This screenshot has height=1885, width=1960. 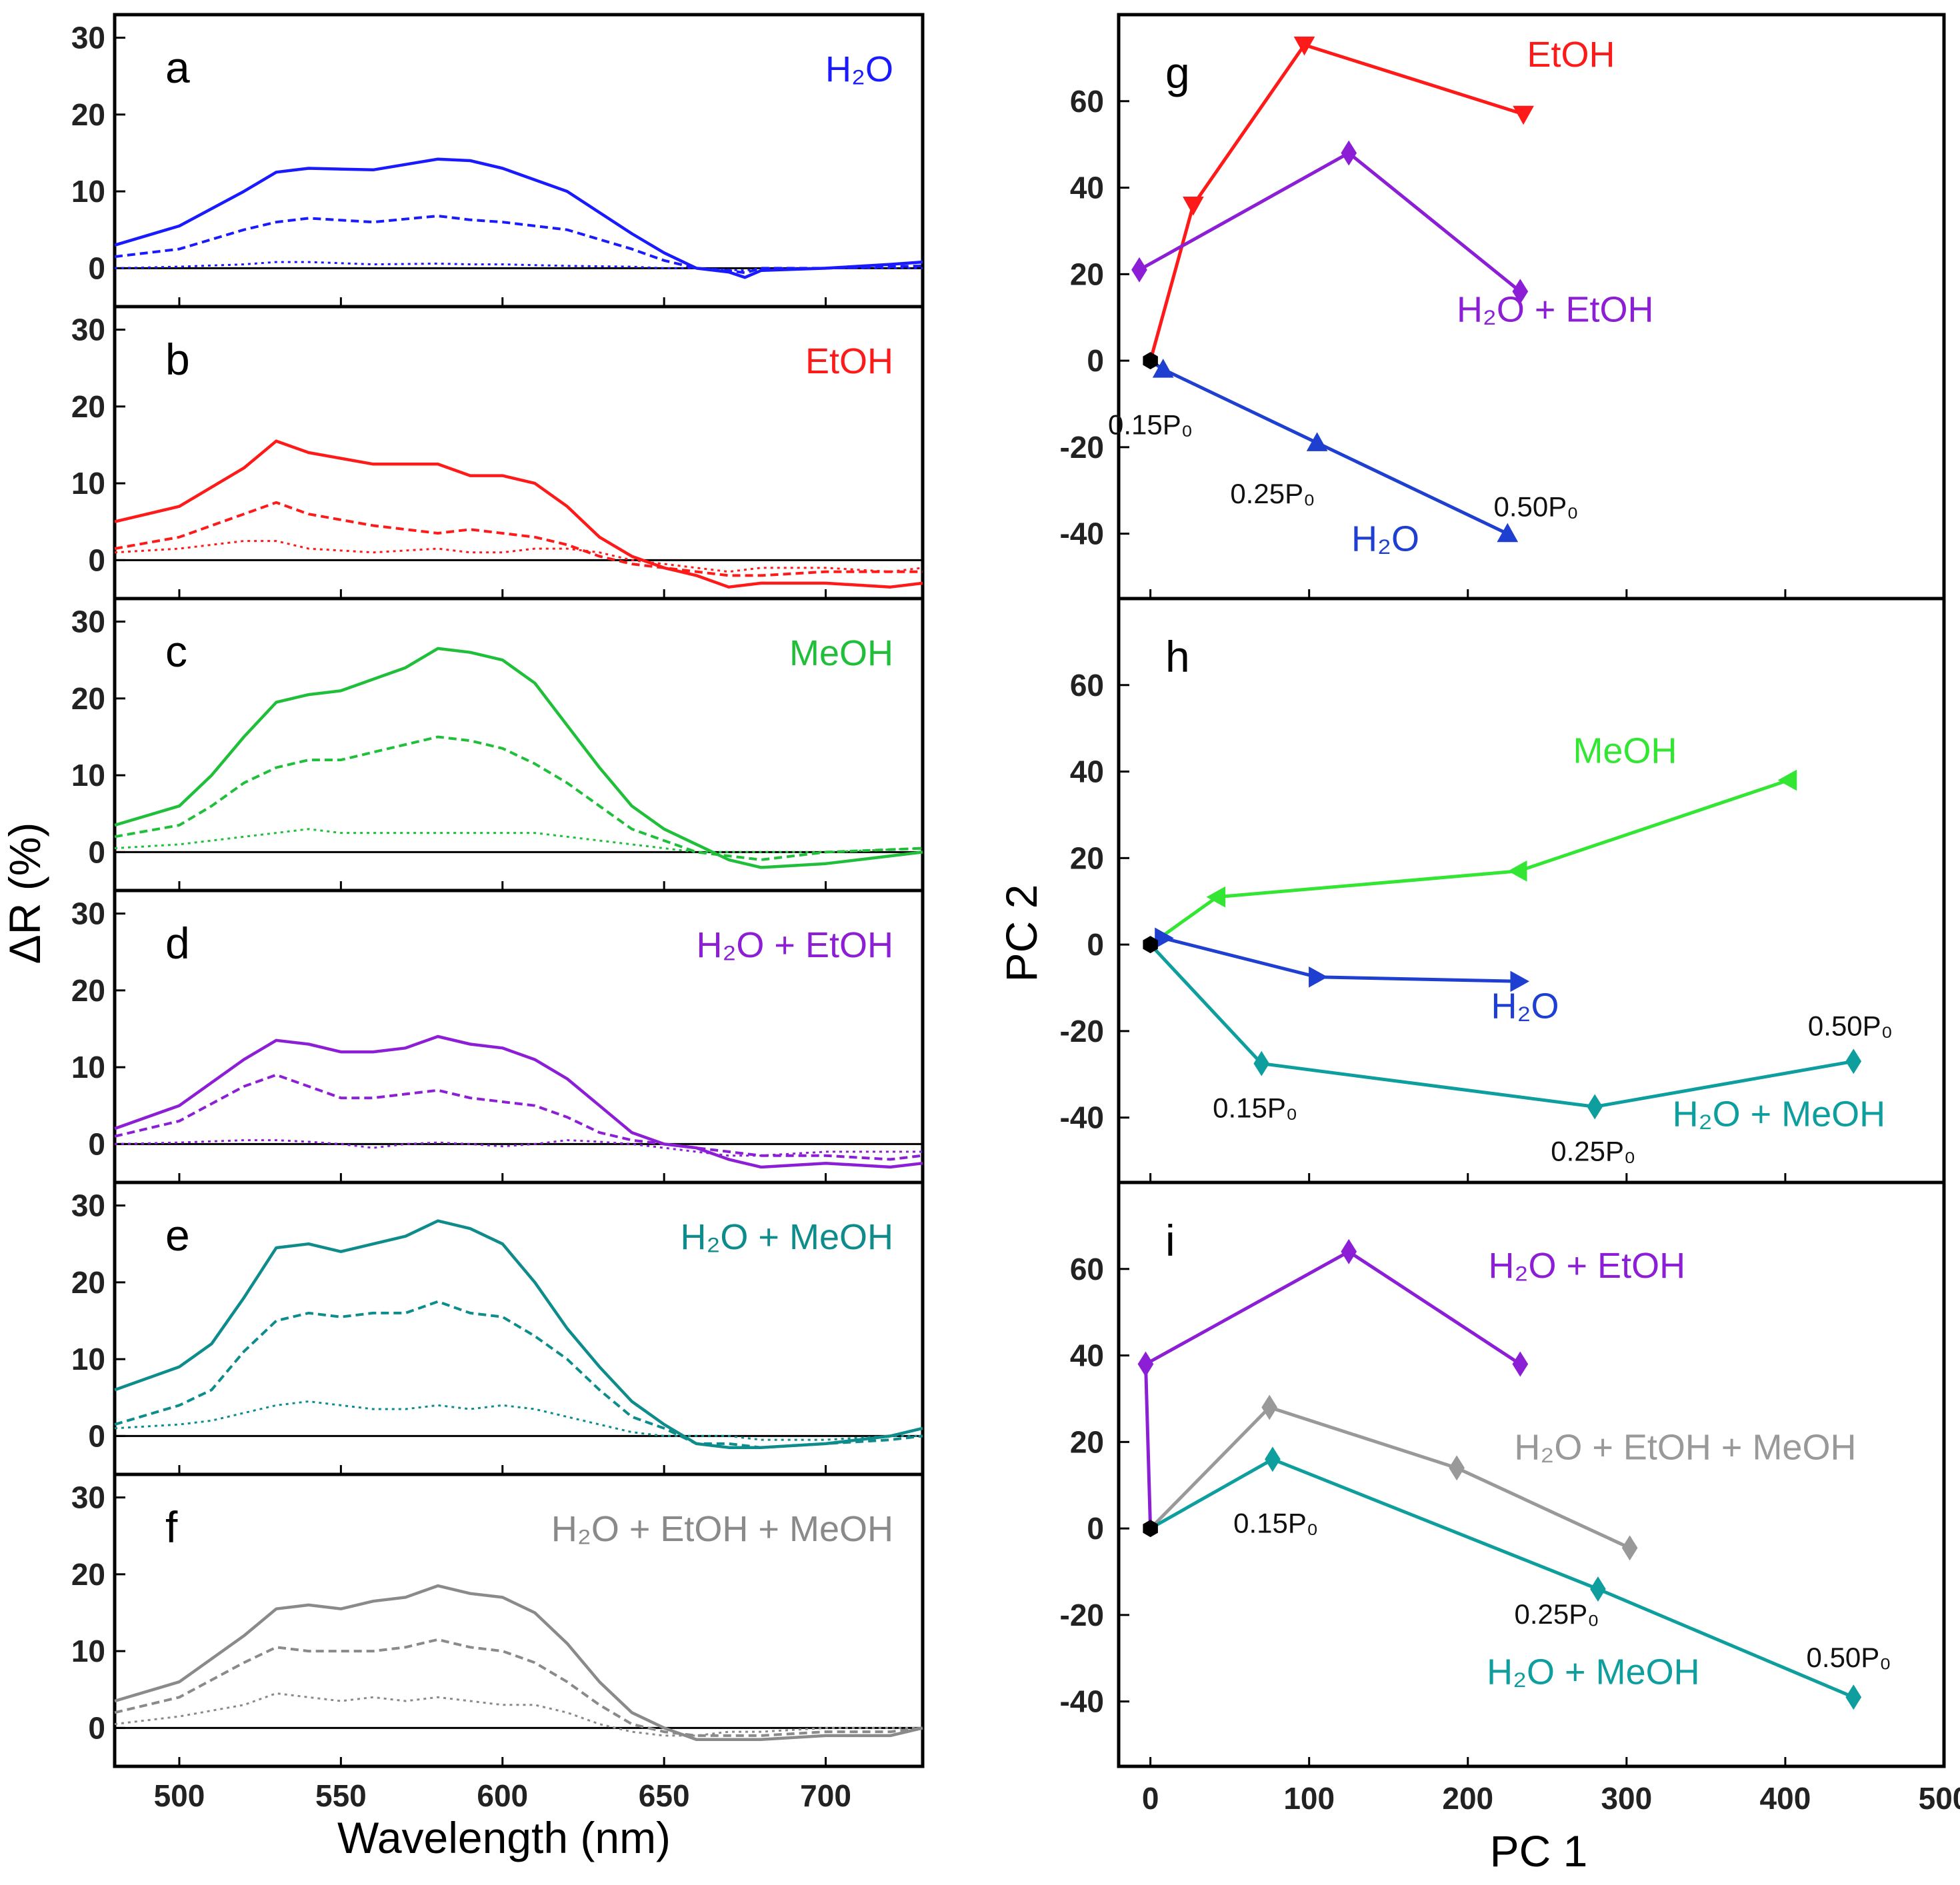 I want to click on x-tick-label: 500, so click(x=1939, y=1798).